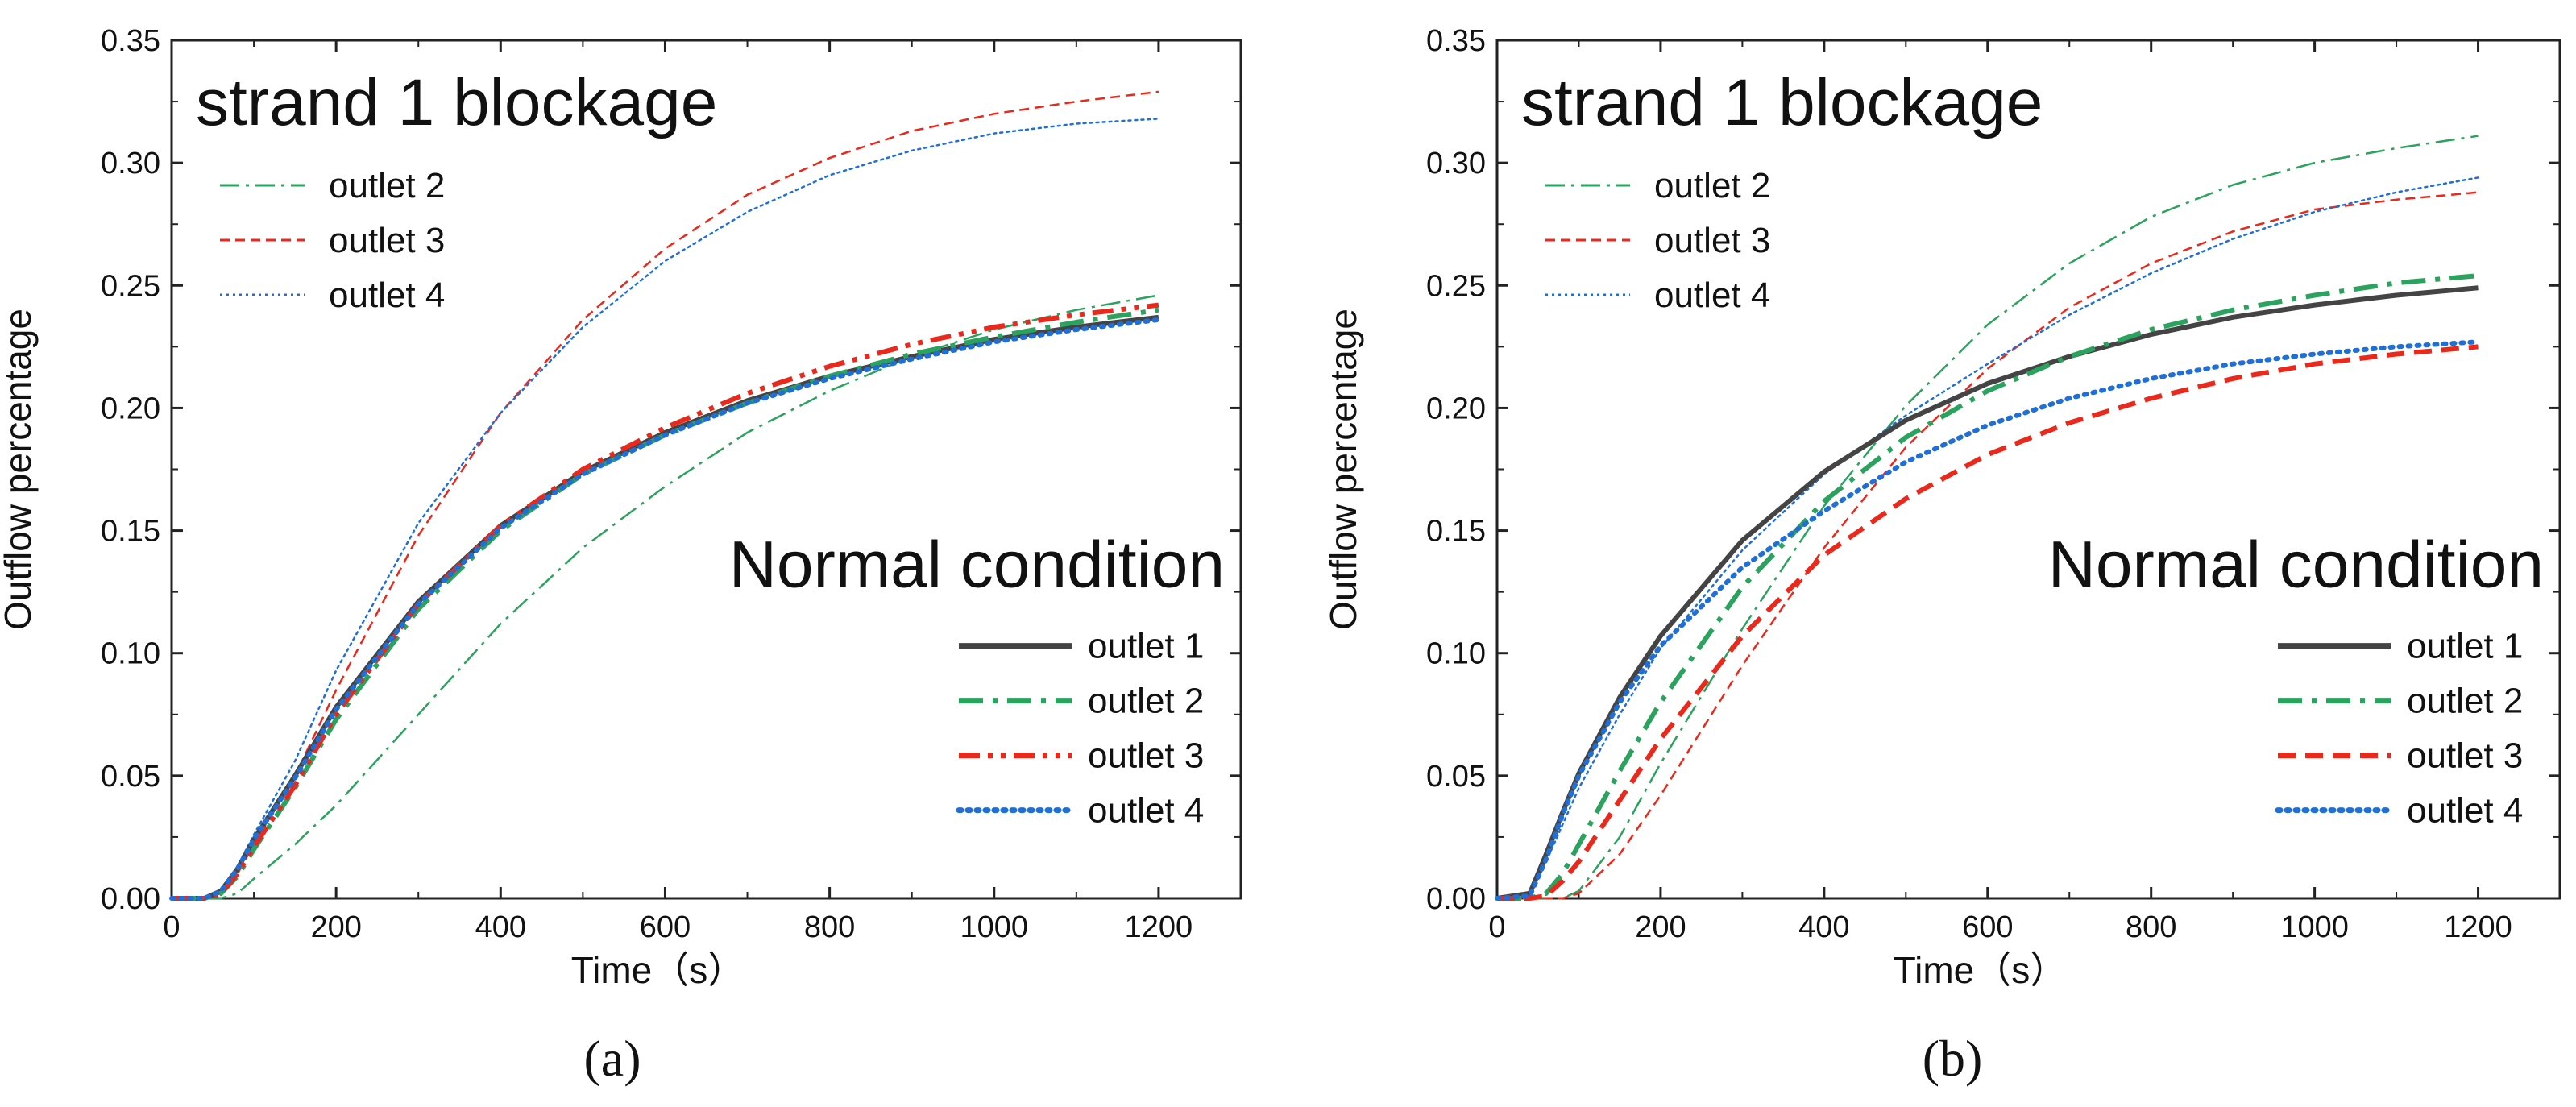 This screenshot has width=2576, height=1107. I want to click on panel-label: (a), so click(612, 1058).